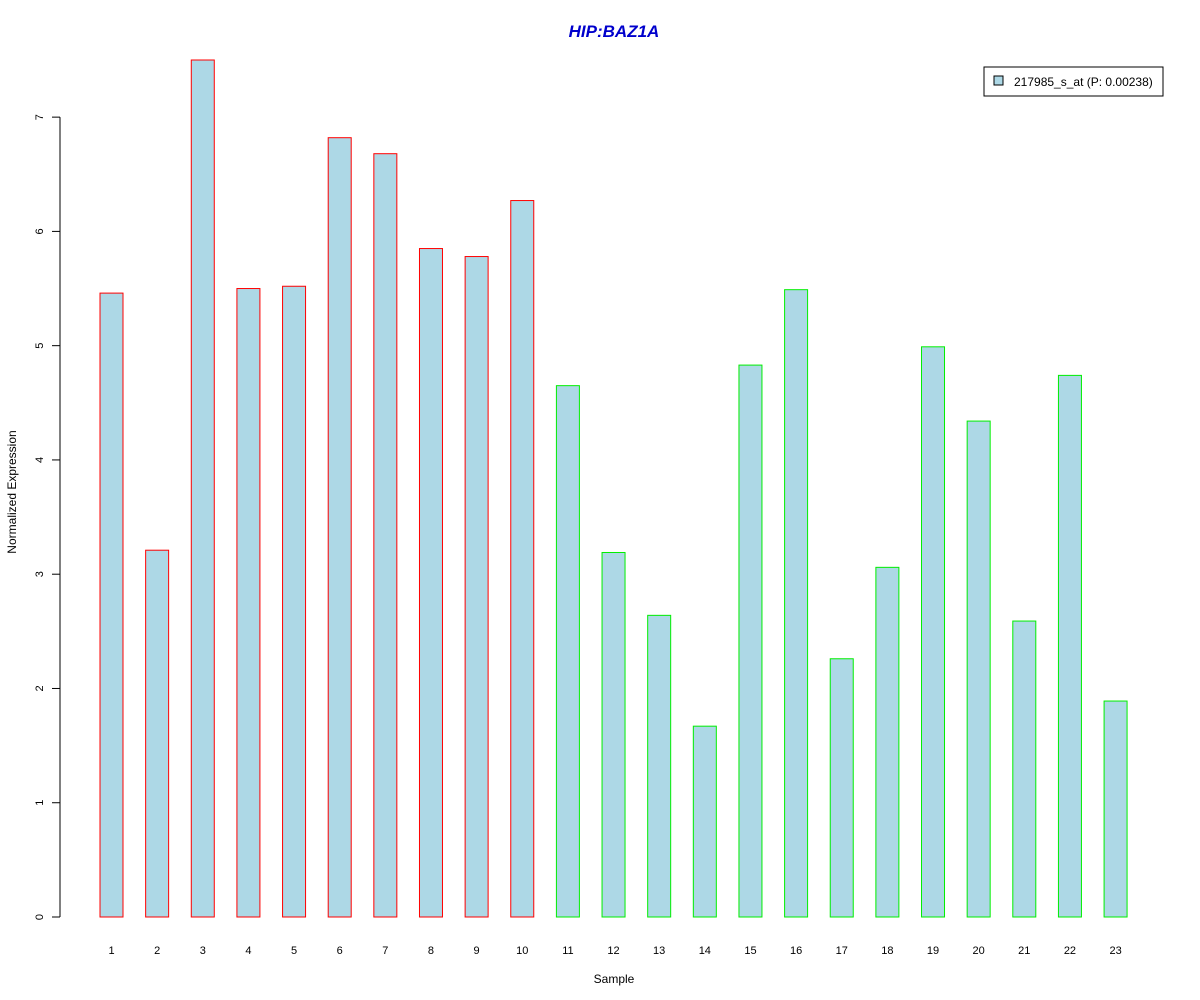  Describe the element at coordinates (1024, 951) in the screenshot. I see `x-tick-label: 21` at that location.